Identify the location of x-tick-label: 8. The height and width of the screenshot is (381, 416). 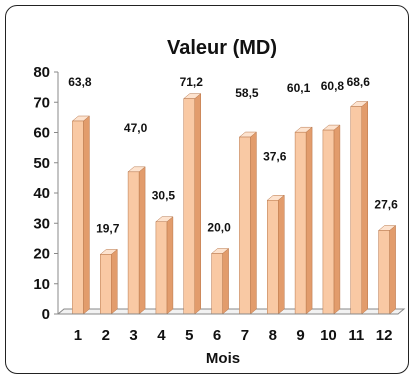
(273, 335).